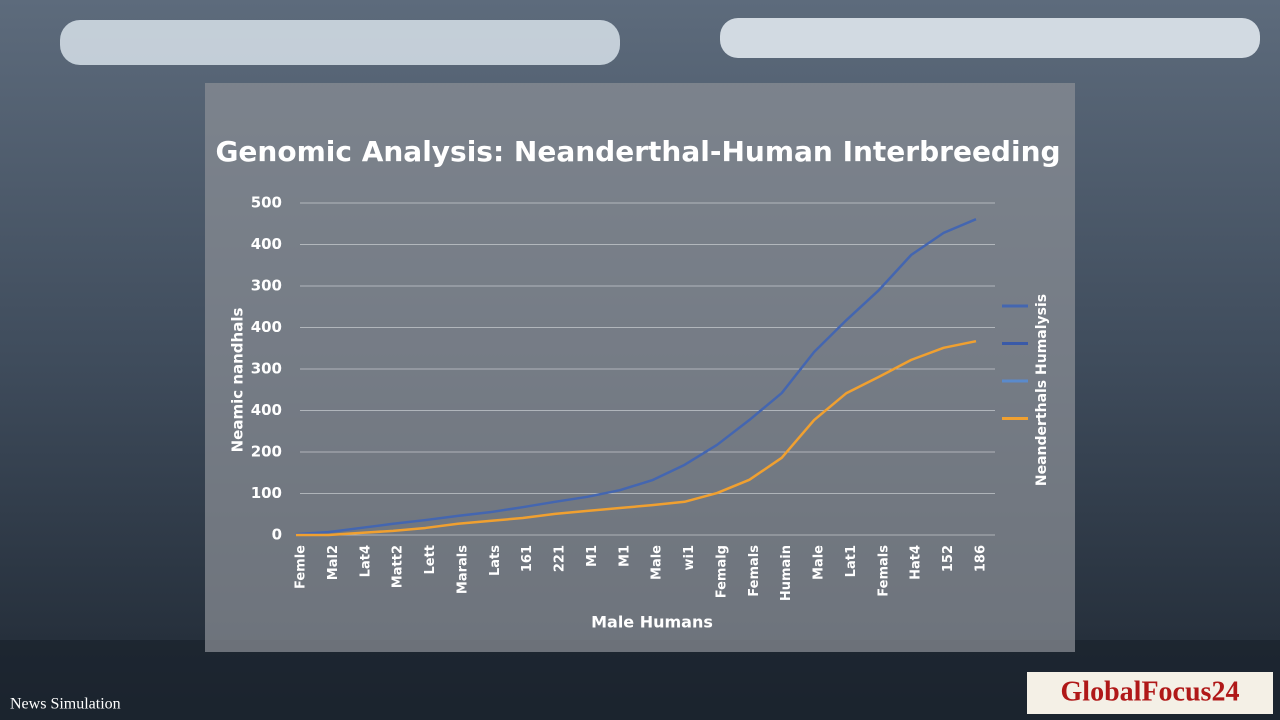 This screenshot has width=1280, height=720. Describe the element at coordinates (266, 452) in the screenshot. I see `y-tick-label: 200` at that location.